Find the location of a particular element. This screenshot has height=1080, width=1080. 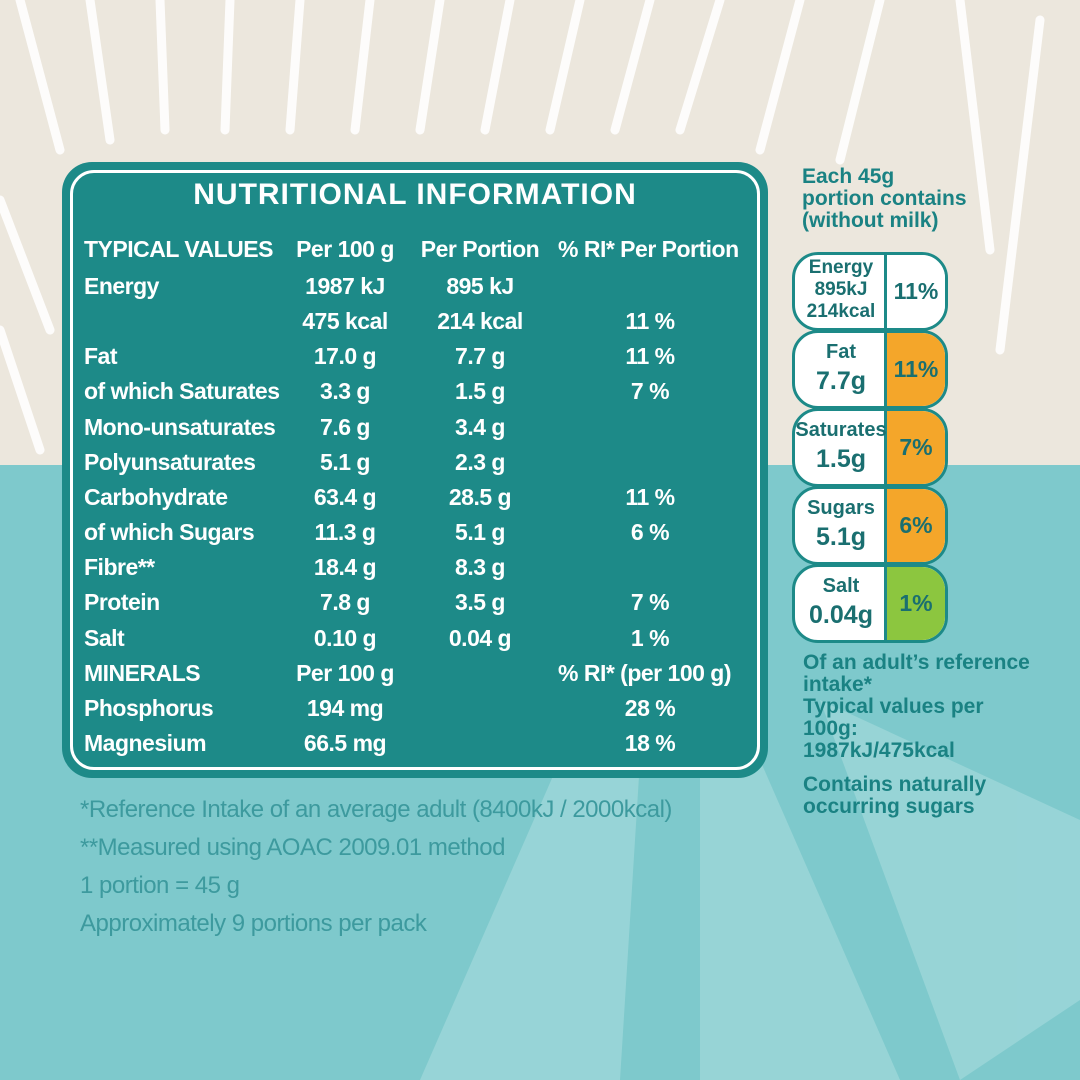

cell-label: Polyunsaturates is located at coordinates (170, 461).